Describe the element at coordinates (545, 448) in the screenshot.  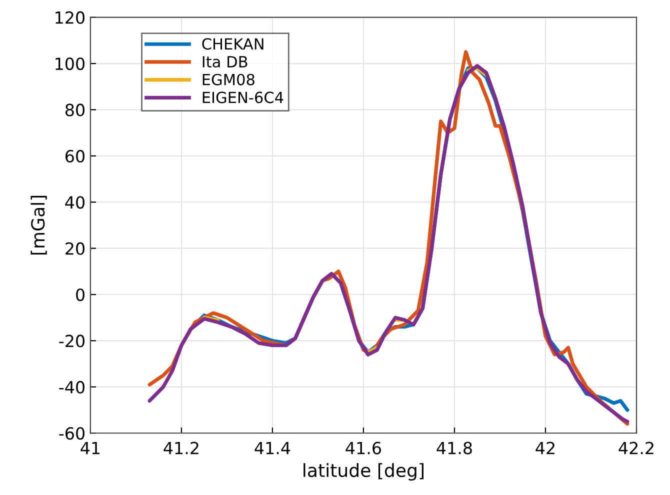
I see `x-tick-label: 42` at that location.